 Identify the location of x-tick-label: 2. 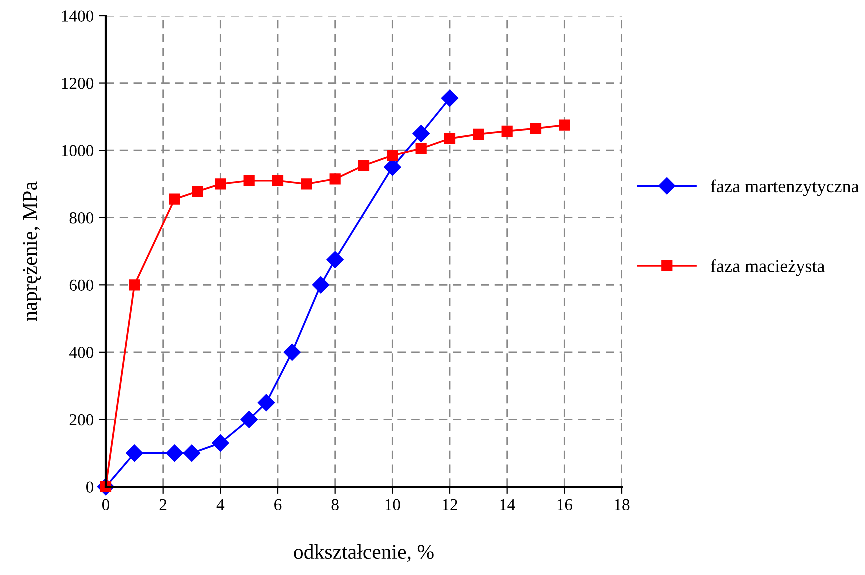
(163, 504).